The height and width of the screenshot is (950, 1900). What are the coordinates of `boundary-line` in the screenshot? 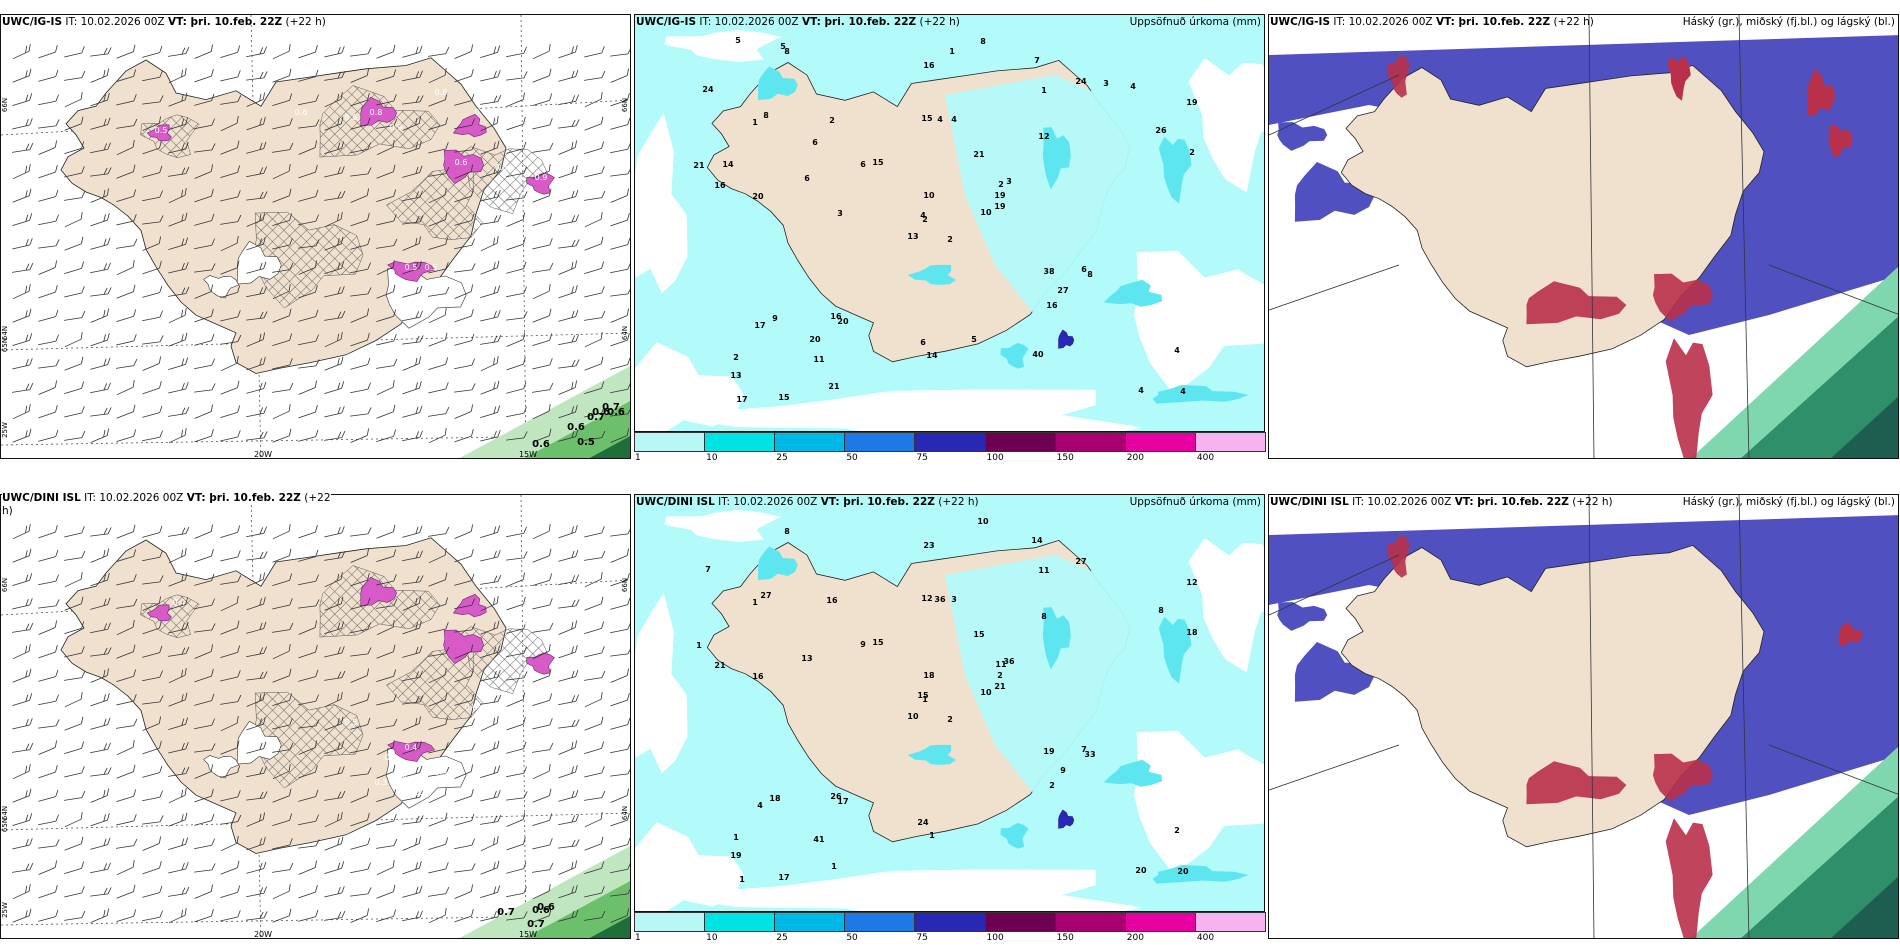 It's located at (1334, 105).